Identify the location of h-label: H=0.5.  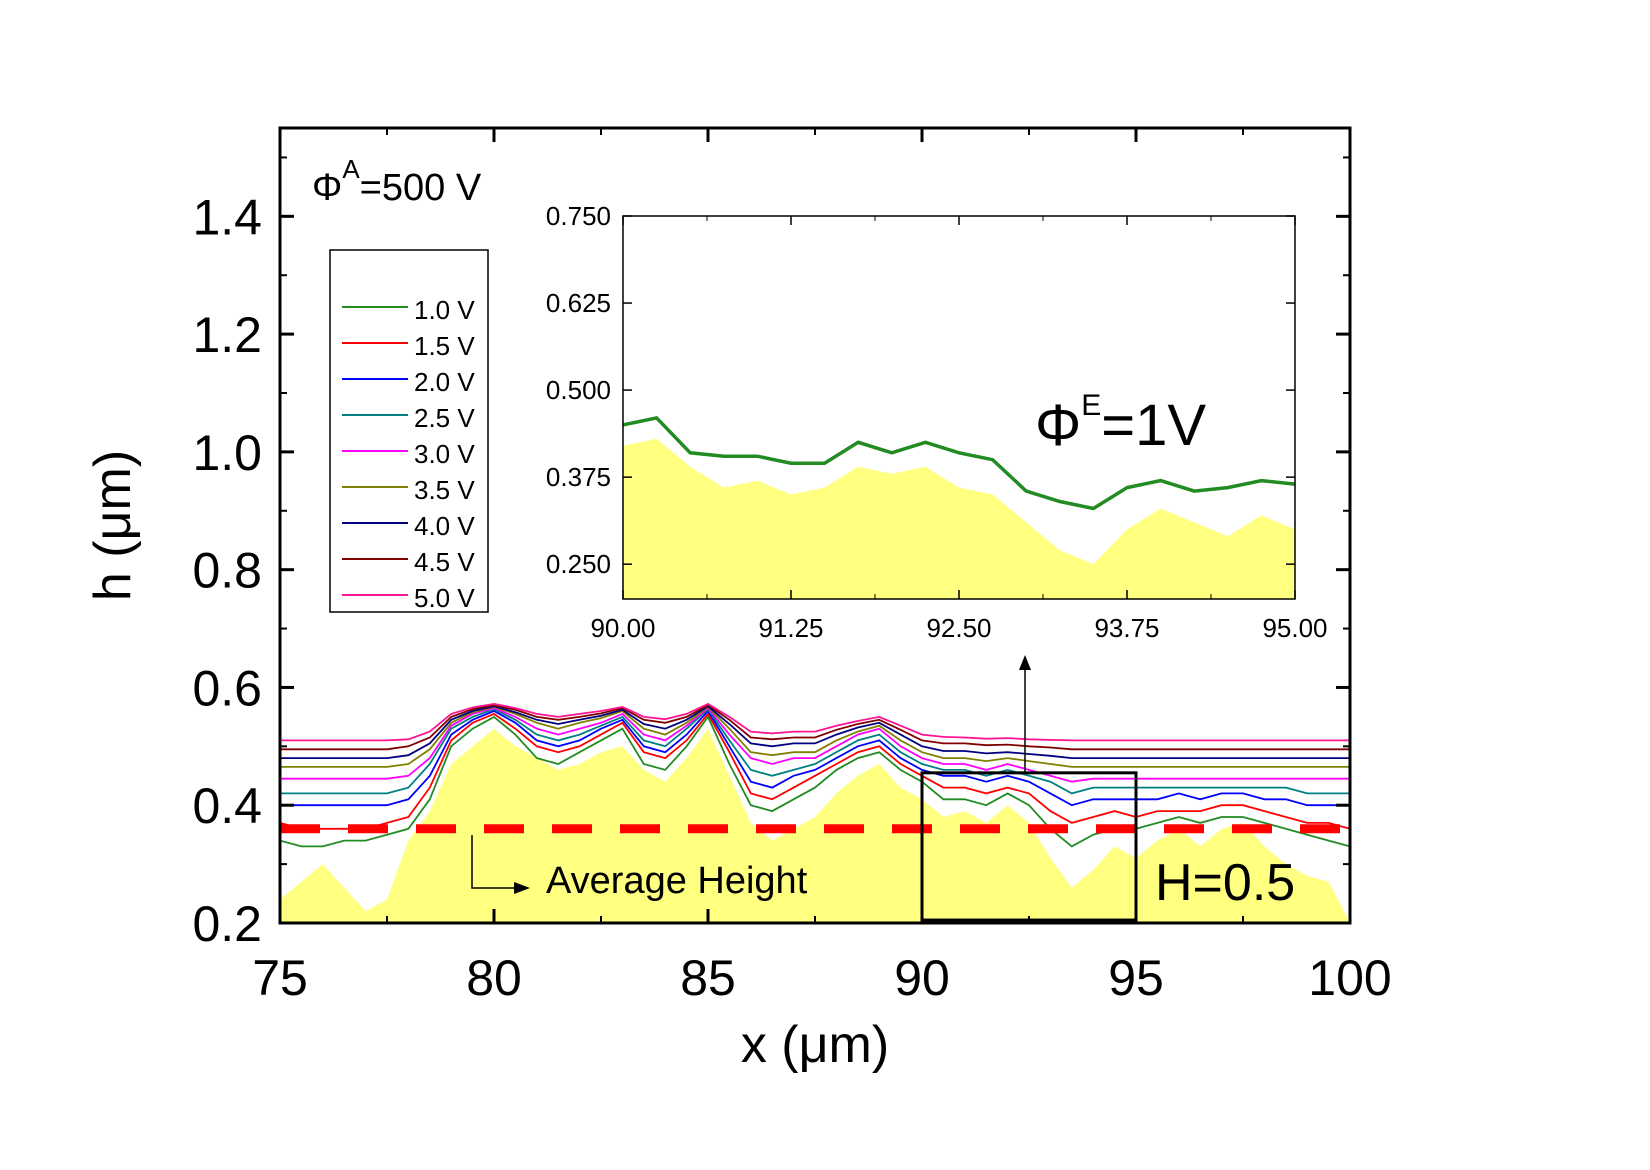
(1225, 883).